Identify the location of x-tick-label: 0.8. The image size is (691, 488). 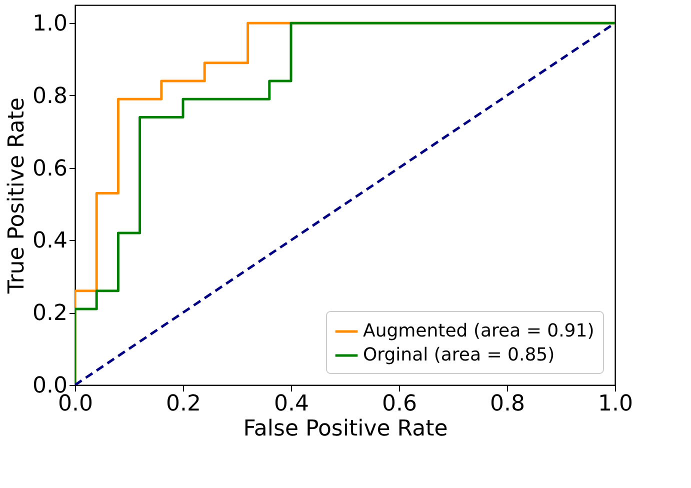
(507, 404).